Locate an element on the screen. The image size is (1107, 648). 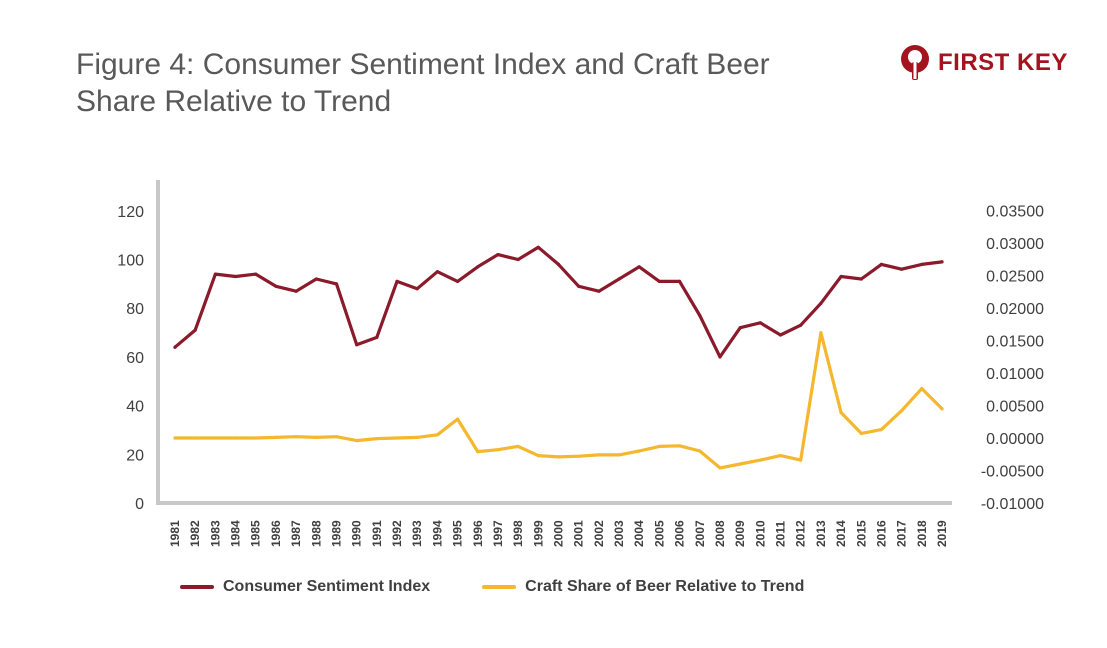
y-right-tick-label: 0.00500 is located at coordinates (1015, 407).